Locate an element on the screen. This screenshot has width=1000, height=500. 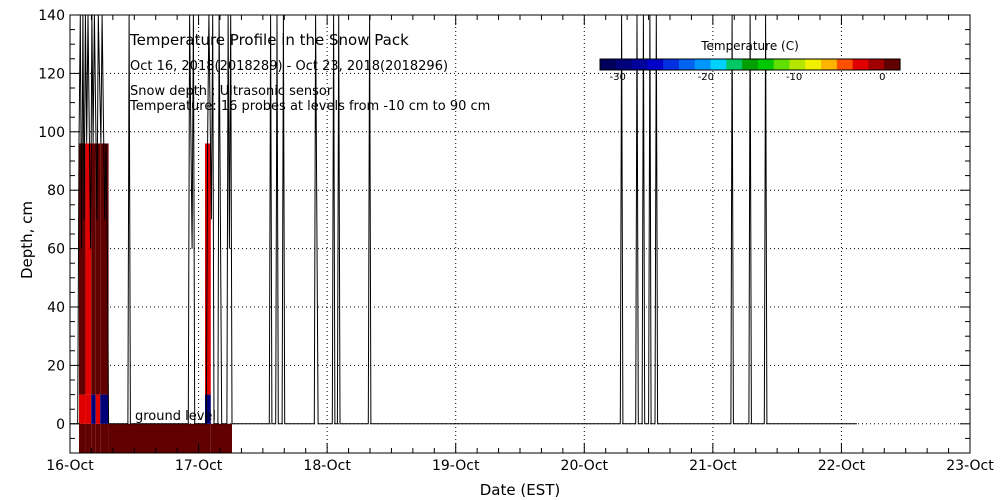
note-snow-depth: Snow depth : Ultrasonic sensor is located at coordinates (231, 91).